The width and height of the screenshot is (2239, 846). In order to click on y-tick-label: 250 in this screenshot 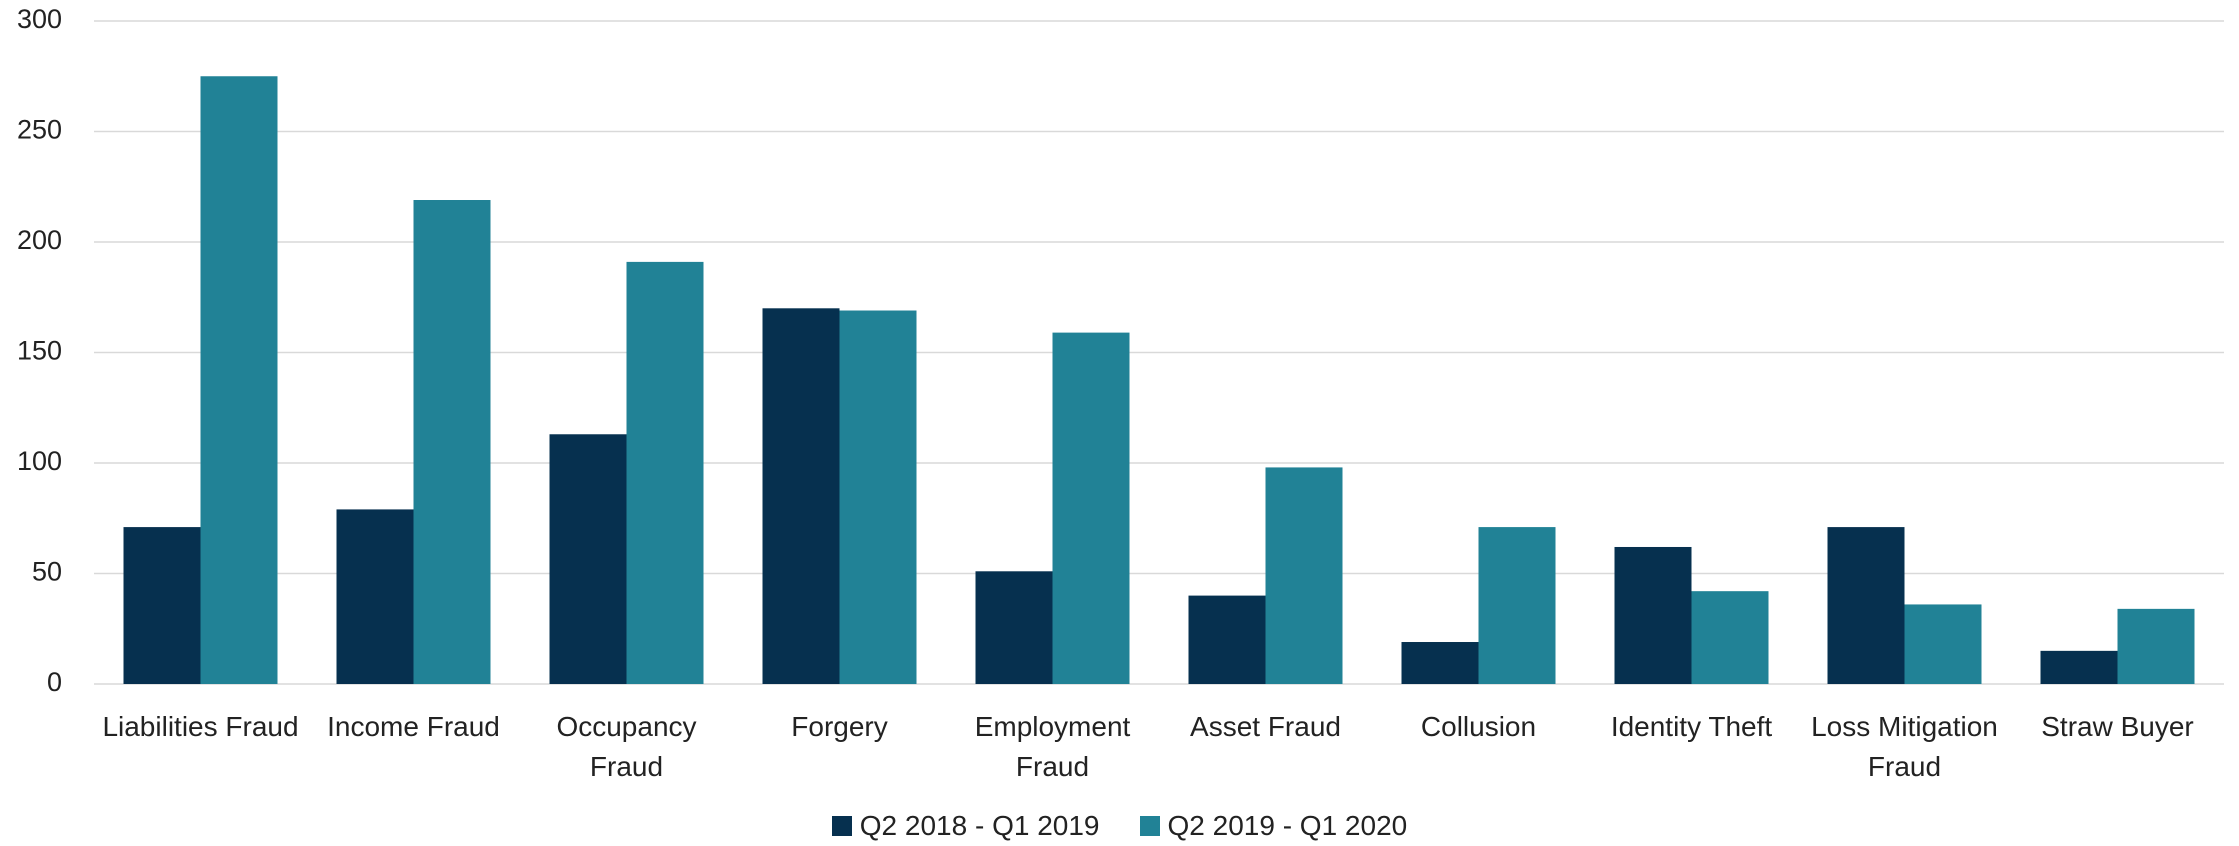, I will do `click(39, 130)`.